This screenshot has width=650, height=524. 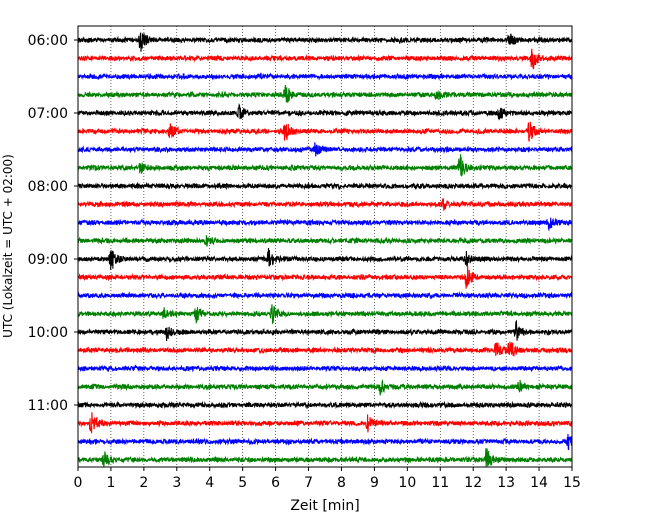 What do you see at coordinates (8, 246) in the screenshot?
I see `y-axis-label: UTC (Lokalzeit = UTC + 02:00)` at bounding box center [8, 246].